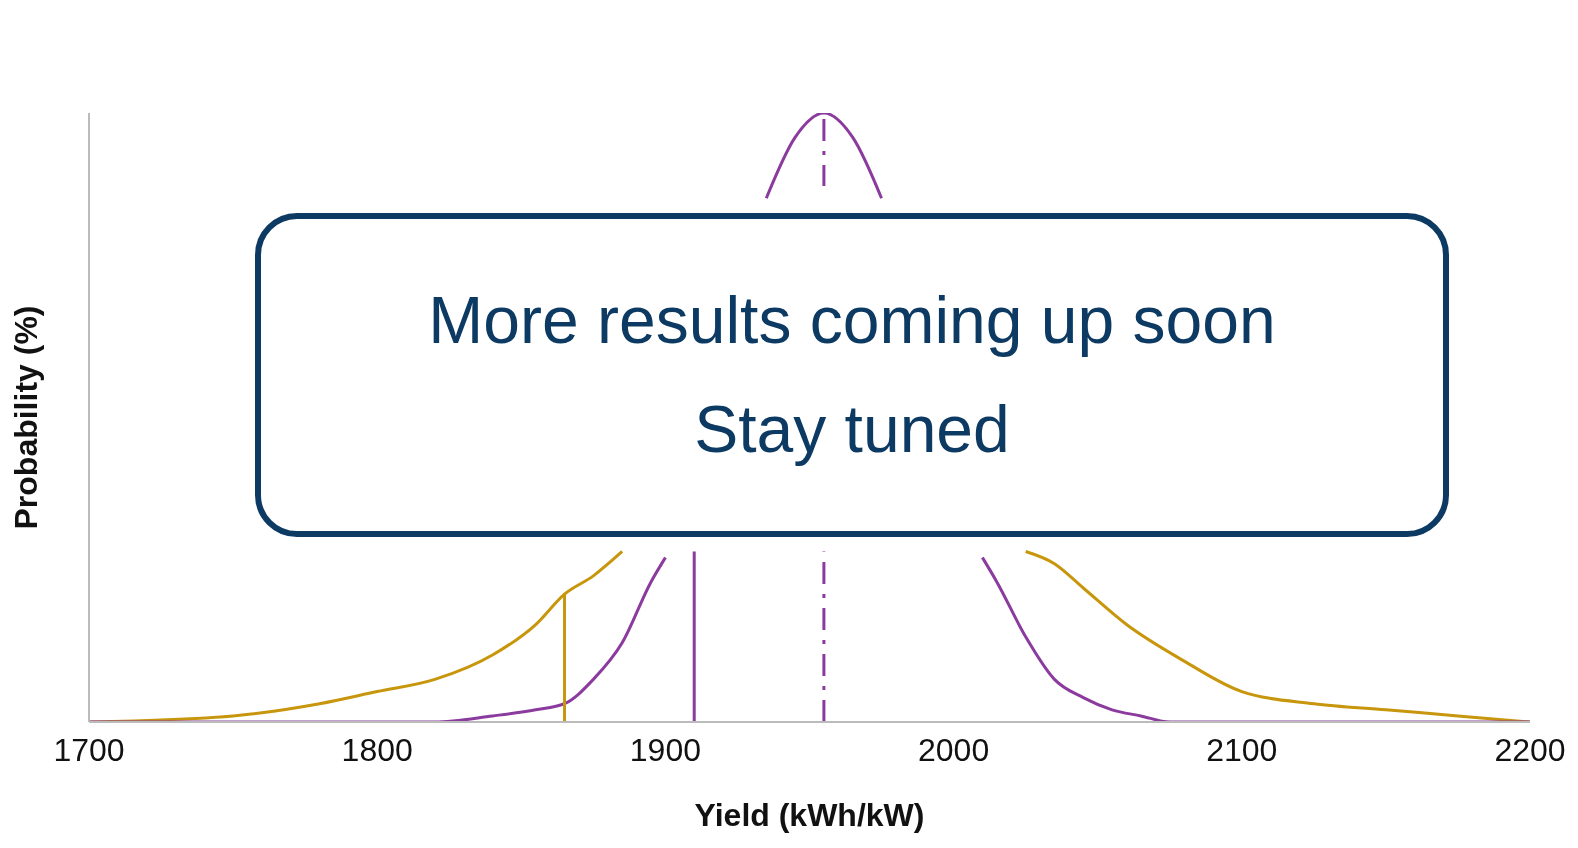 The width and height of the screenshot is (1578, 848). Describe the element at coordinates (377, 749) in the screenshot. I see `x-tick-label: 1800` at that location.